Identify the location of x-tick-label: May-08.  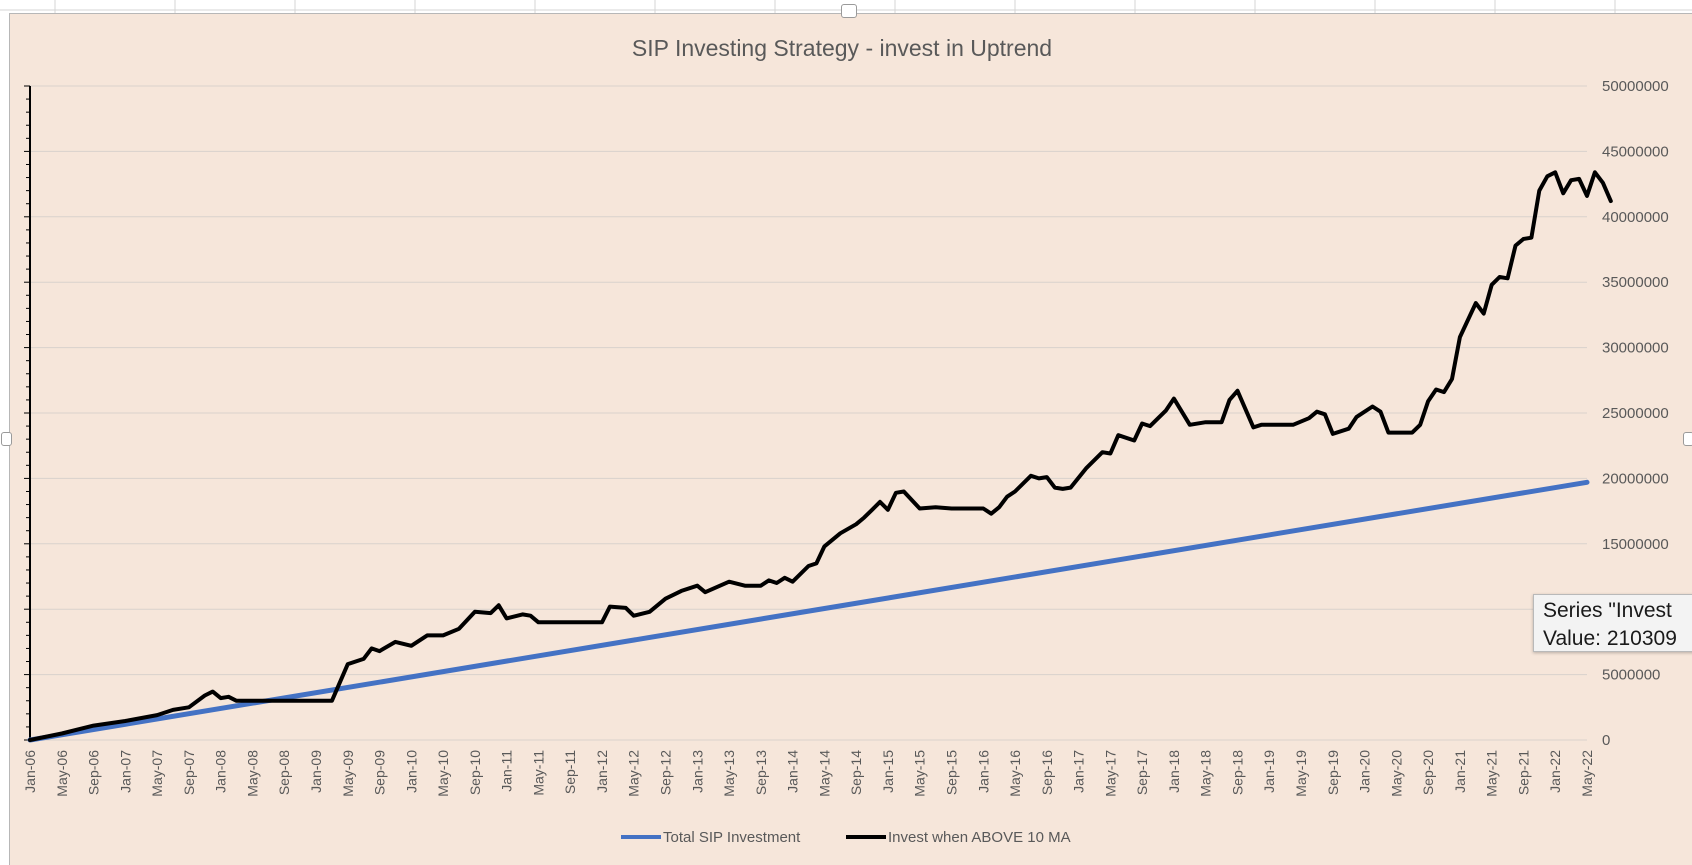
(252, 773).